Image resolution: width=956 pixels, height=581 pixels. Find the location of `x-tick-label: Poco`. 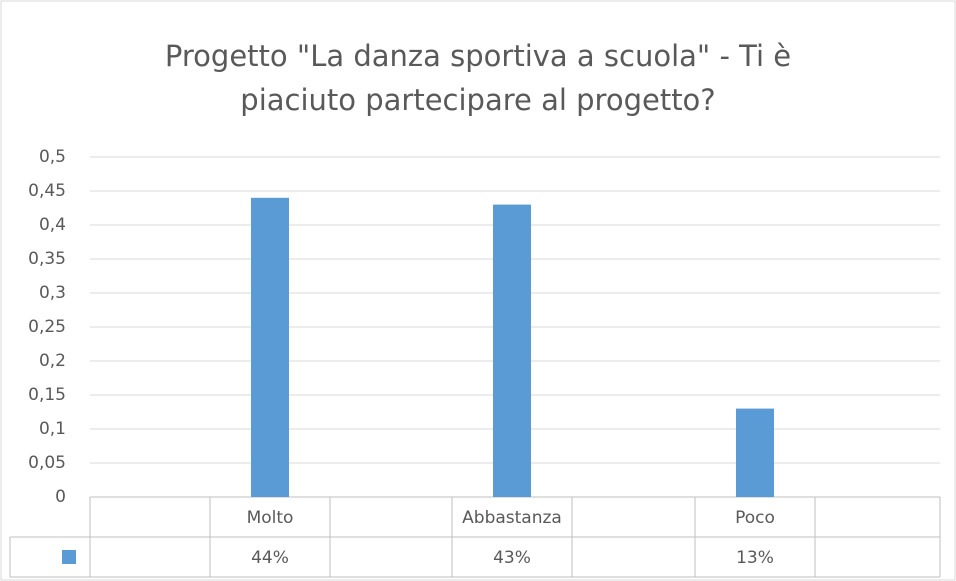

x-tick-label: Poco is located at coordinates (755, 518).